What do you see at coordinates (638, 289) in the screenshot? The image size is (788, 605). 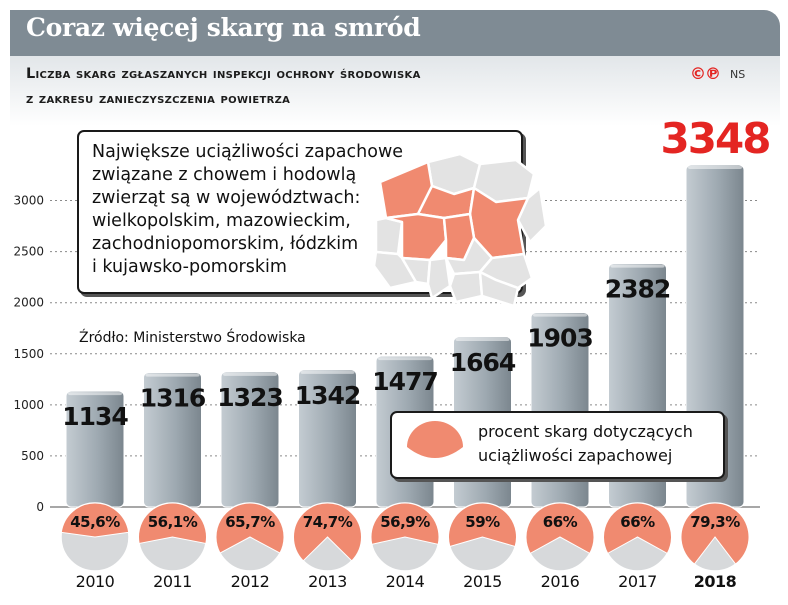 I see `value-label: 2382` at bounding box center [638, 289].